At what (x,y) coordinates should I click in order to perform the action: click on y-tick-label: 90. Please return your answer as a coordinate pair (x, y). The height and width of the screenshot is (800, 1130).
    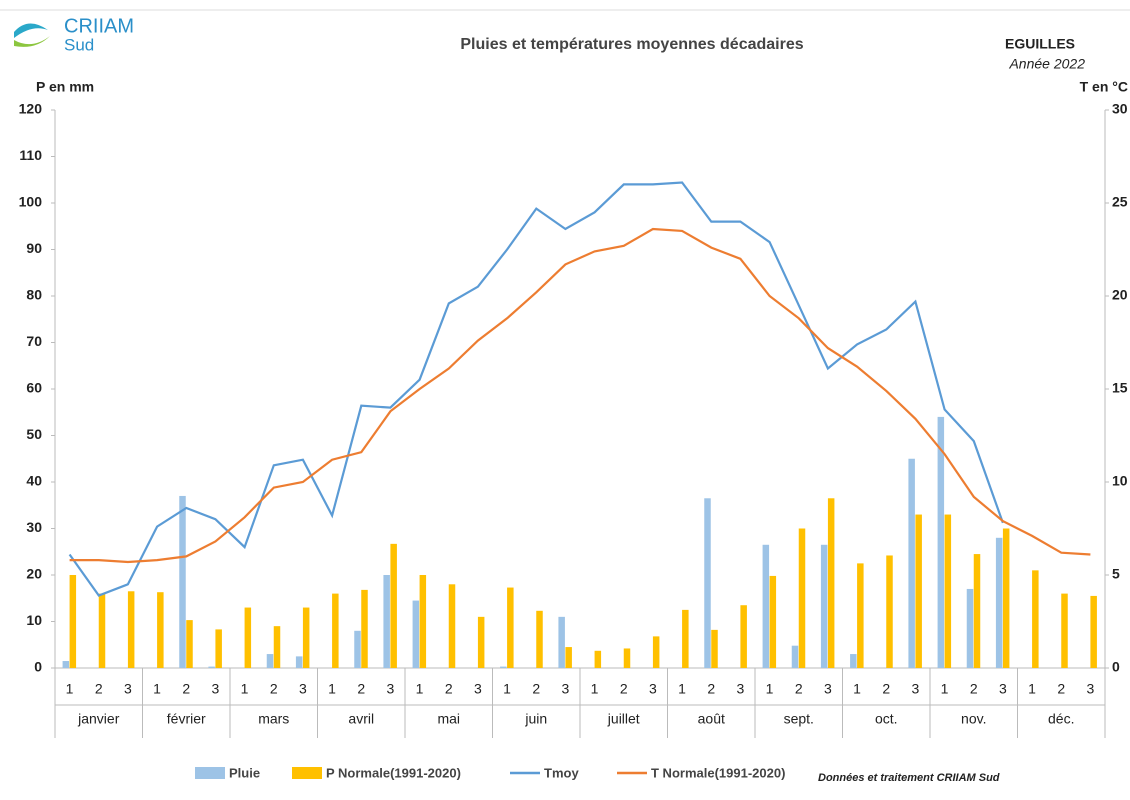
    Looking at the image, I should click on (34, 248).